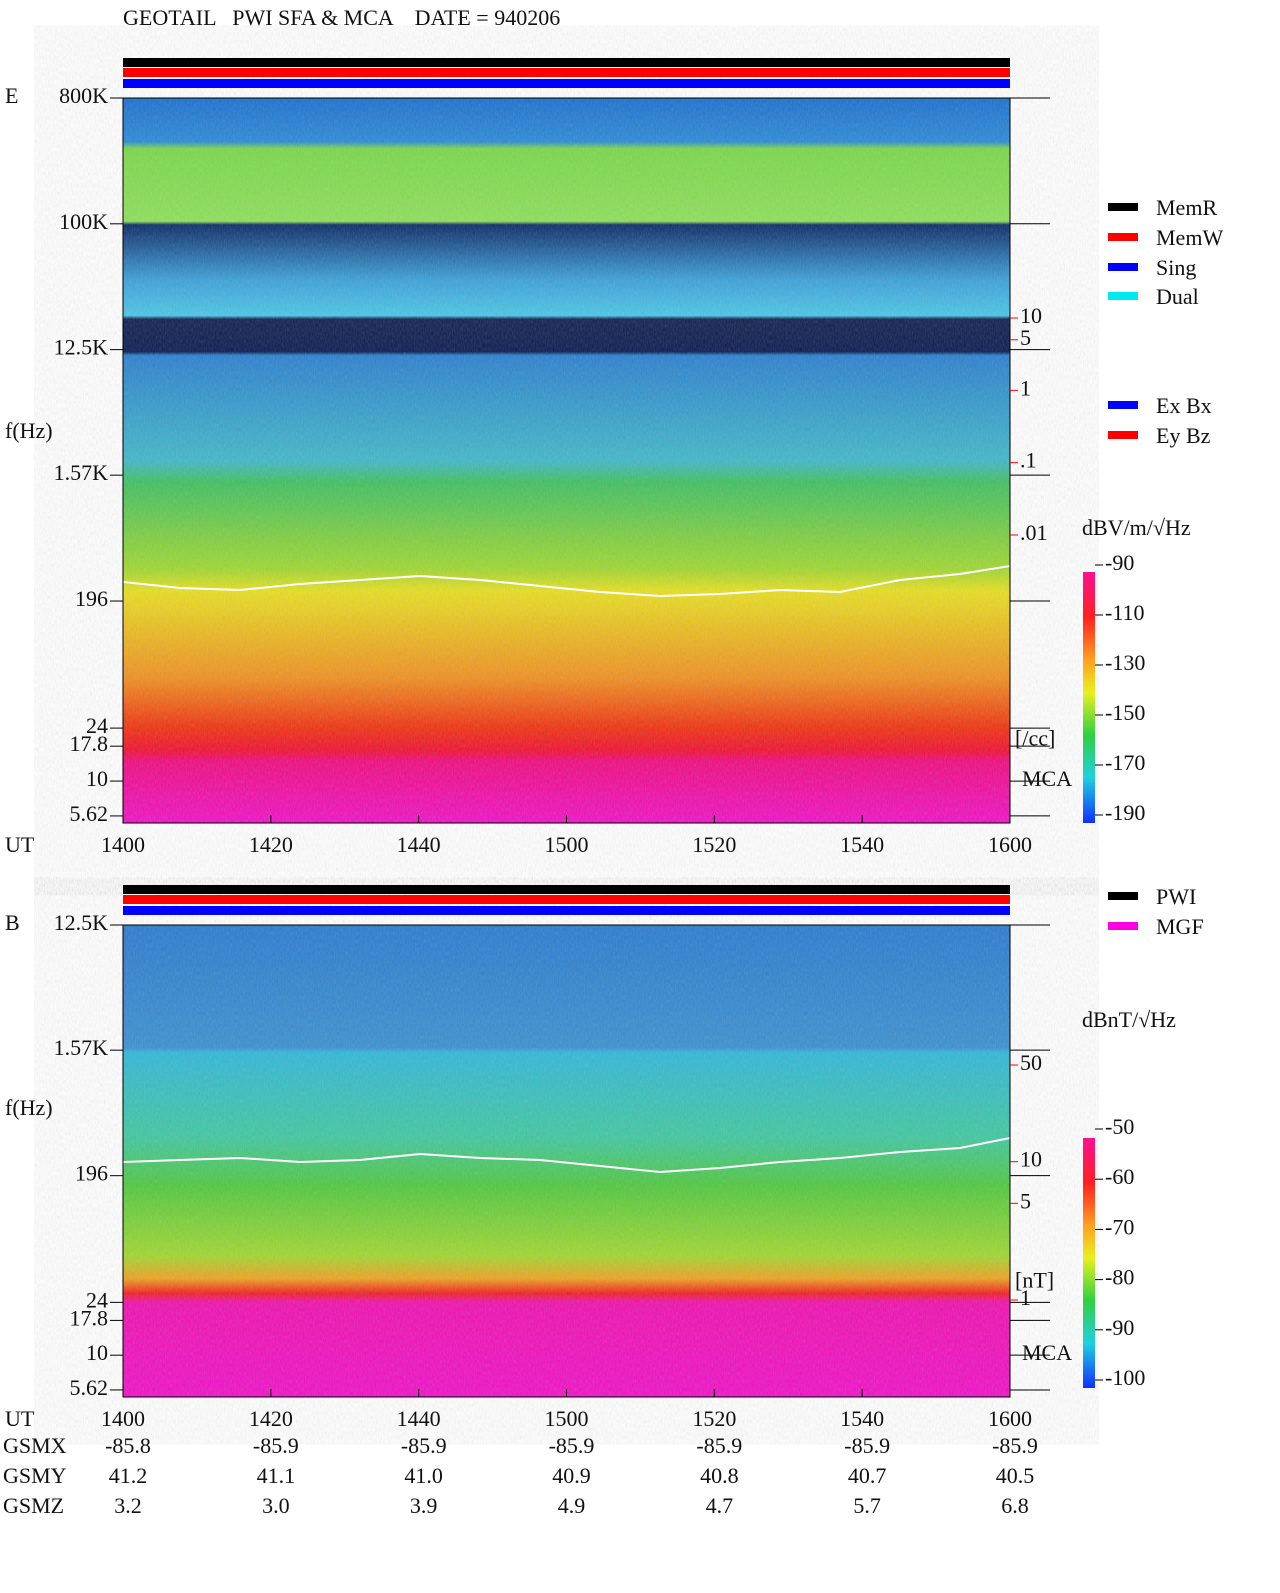 This screenshot has width=1280, height=1593. What do you see at coordinates (271, 1418) in the screenshot?
I see `x-tick-label: 1420` at bounding box center [271, 1418].